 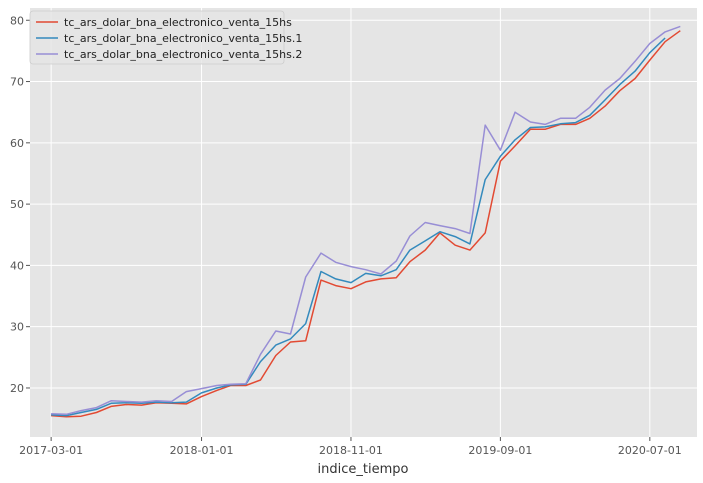 I want to click on y-tick-label: 60, so click(x=17, y=143).